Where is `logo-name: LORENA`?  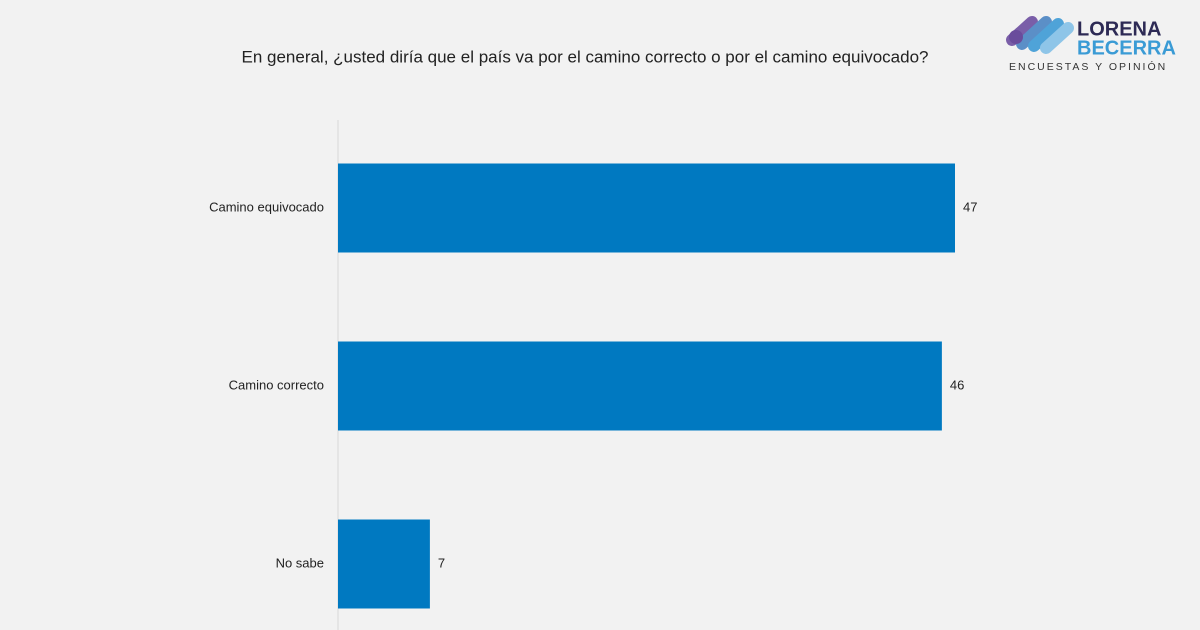 logo-name: LORENA is located at coordinates (1119, 29).